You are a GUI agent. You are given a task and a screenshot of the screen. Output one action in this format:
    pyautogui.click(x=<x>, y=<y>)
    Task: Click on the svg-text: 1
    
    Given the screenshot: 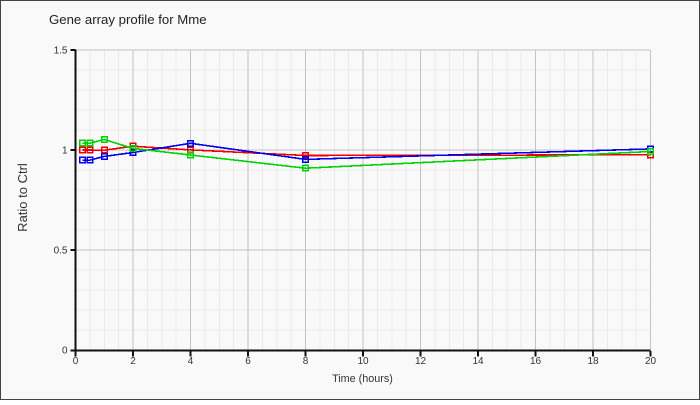 What is the action you would take?
    pyautogui.click(x=65, y=151)
    